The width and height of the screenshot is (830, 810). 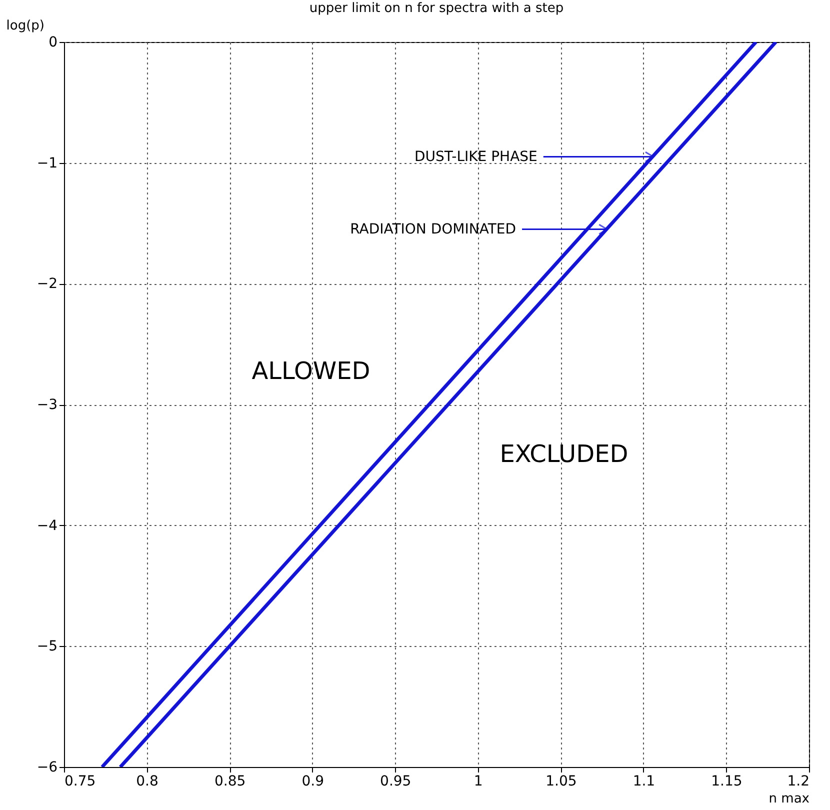 What do you see at coordinates (80, 782) in the screenshot?
I see `x-tick-label: 0.75` at bounding box center [80, 782].